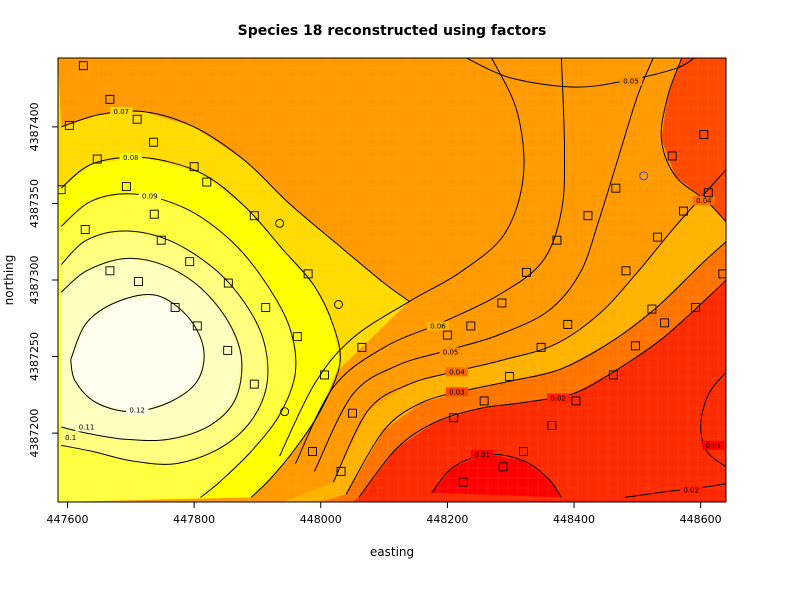  I want to click on y-axis: 4387200 4387250 4387300 4387350 4387400, so click(43, 280).